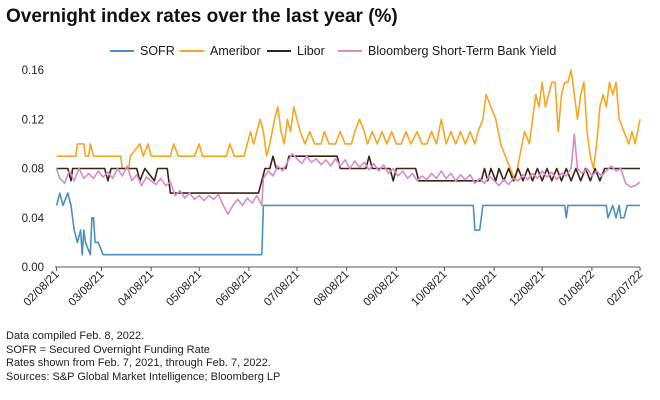 Image resolution: width=660 pixels, height=400 pixels. I want to click on legend-item-libor: Libor, so click(296, 51).